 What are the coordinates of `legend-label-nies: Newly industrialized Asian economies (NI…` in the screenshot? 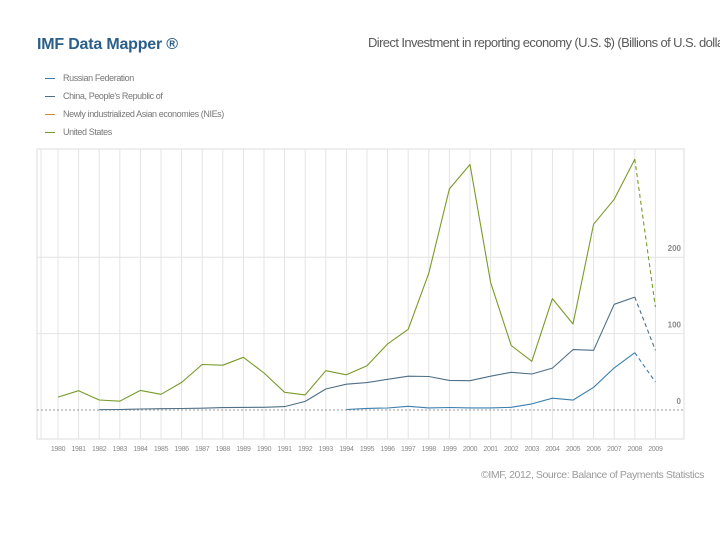 It's located at (143, 114).